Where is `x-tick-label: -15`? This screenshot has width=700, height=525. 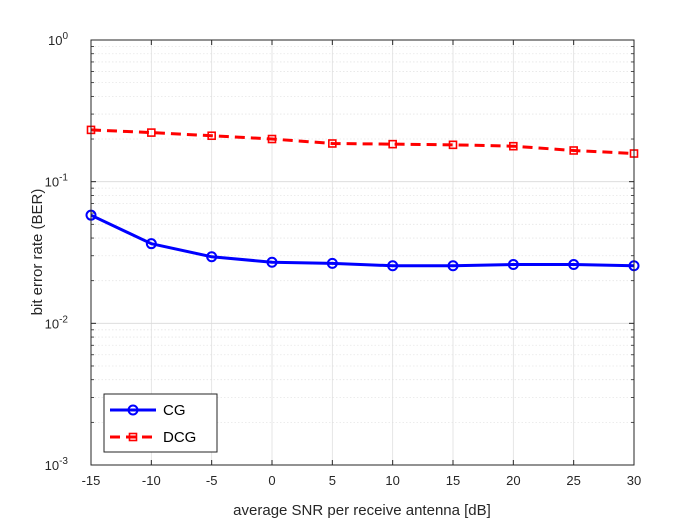
x-tick-label: -15 is located at coordinates (91, 480).